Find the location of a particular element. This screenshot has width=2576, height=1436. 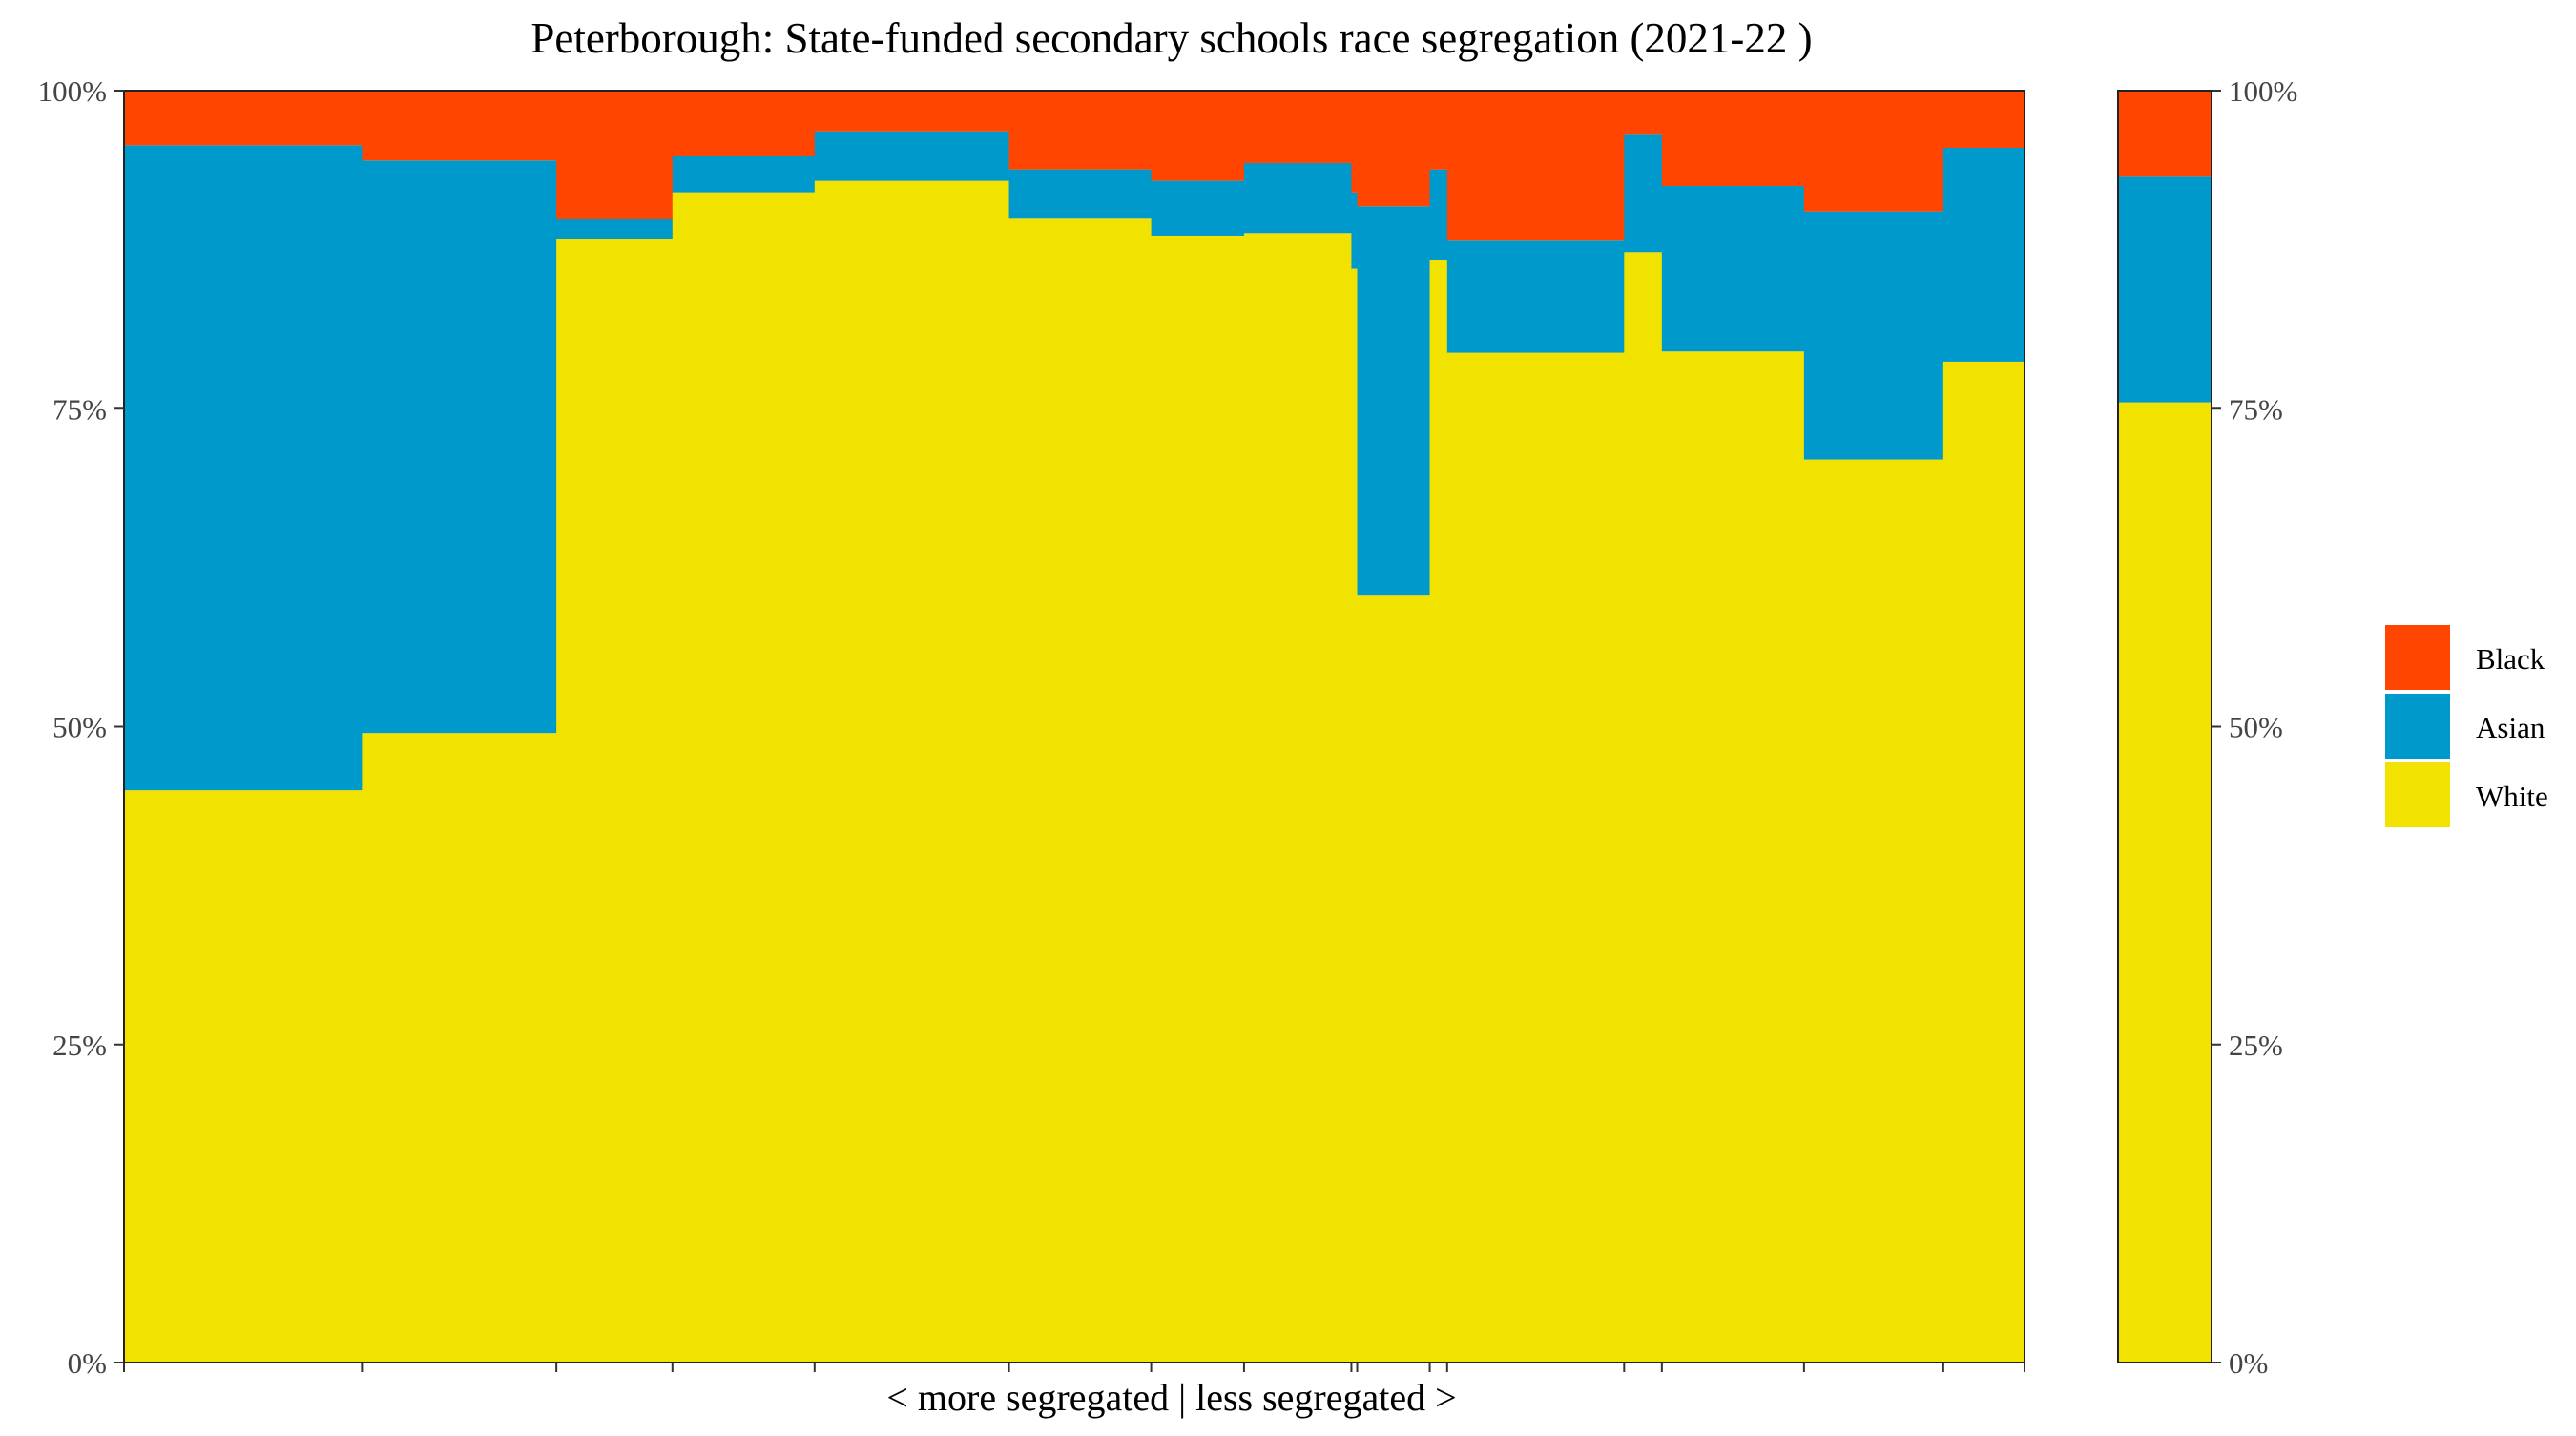

y-tick-label-right-1: 25% is located at coordinates (2256, 1045).